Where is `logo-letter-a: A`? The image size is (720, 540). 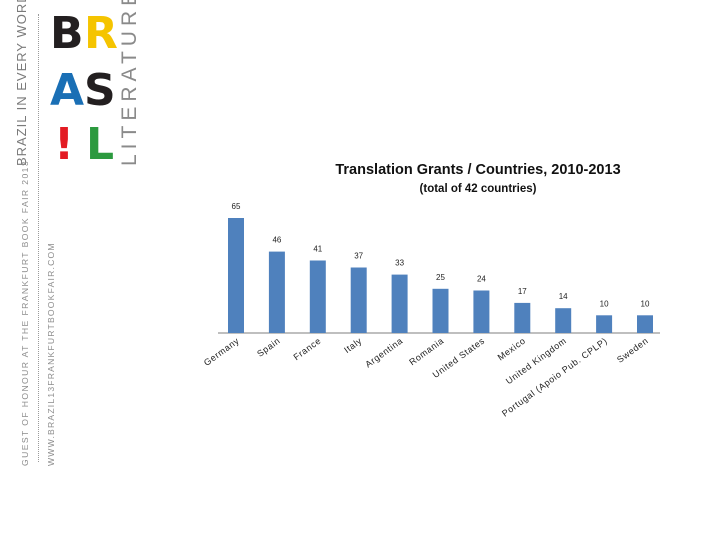 logo-letter-a: A is located at coordinates (67, 90).